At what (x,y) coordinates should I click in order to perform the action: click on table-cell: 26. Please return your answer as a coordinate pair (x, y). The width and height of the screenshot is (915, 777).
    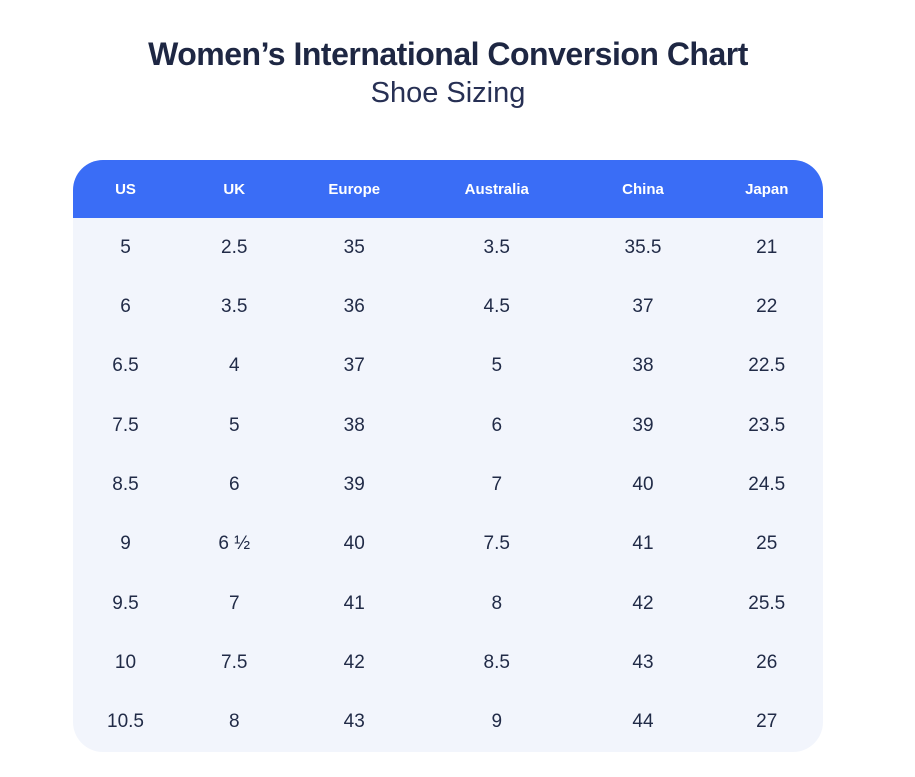
    Looking at the image, I should click on (767, 662).